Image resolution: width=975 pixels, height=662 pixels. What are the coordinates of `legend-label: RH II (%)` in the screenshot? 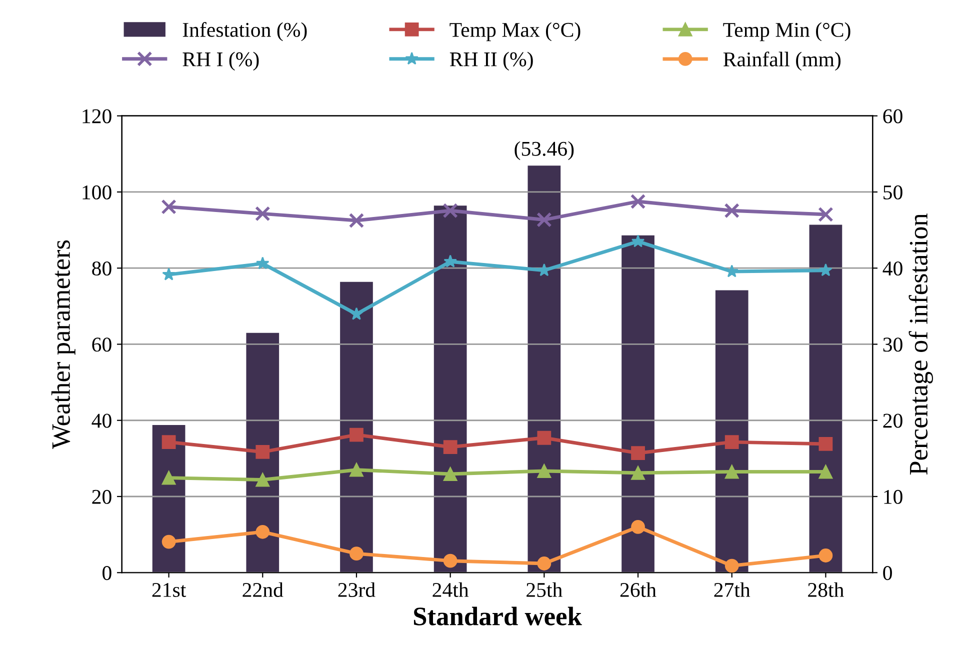 It's located at (491, 61).